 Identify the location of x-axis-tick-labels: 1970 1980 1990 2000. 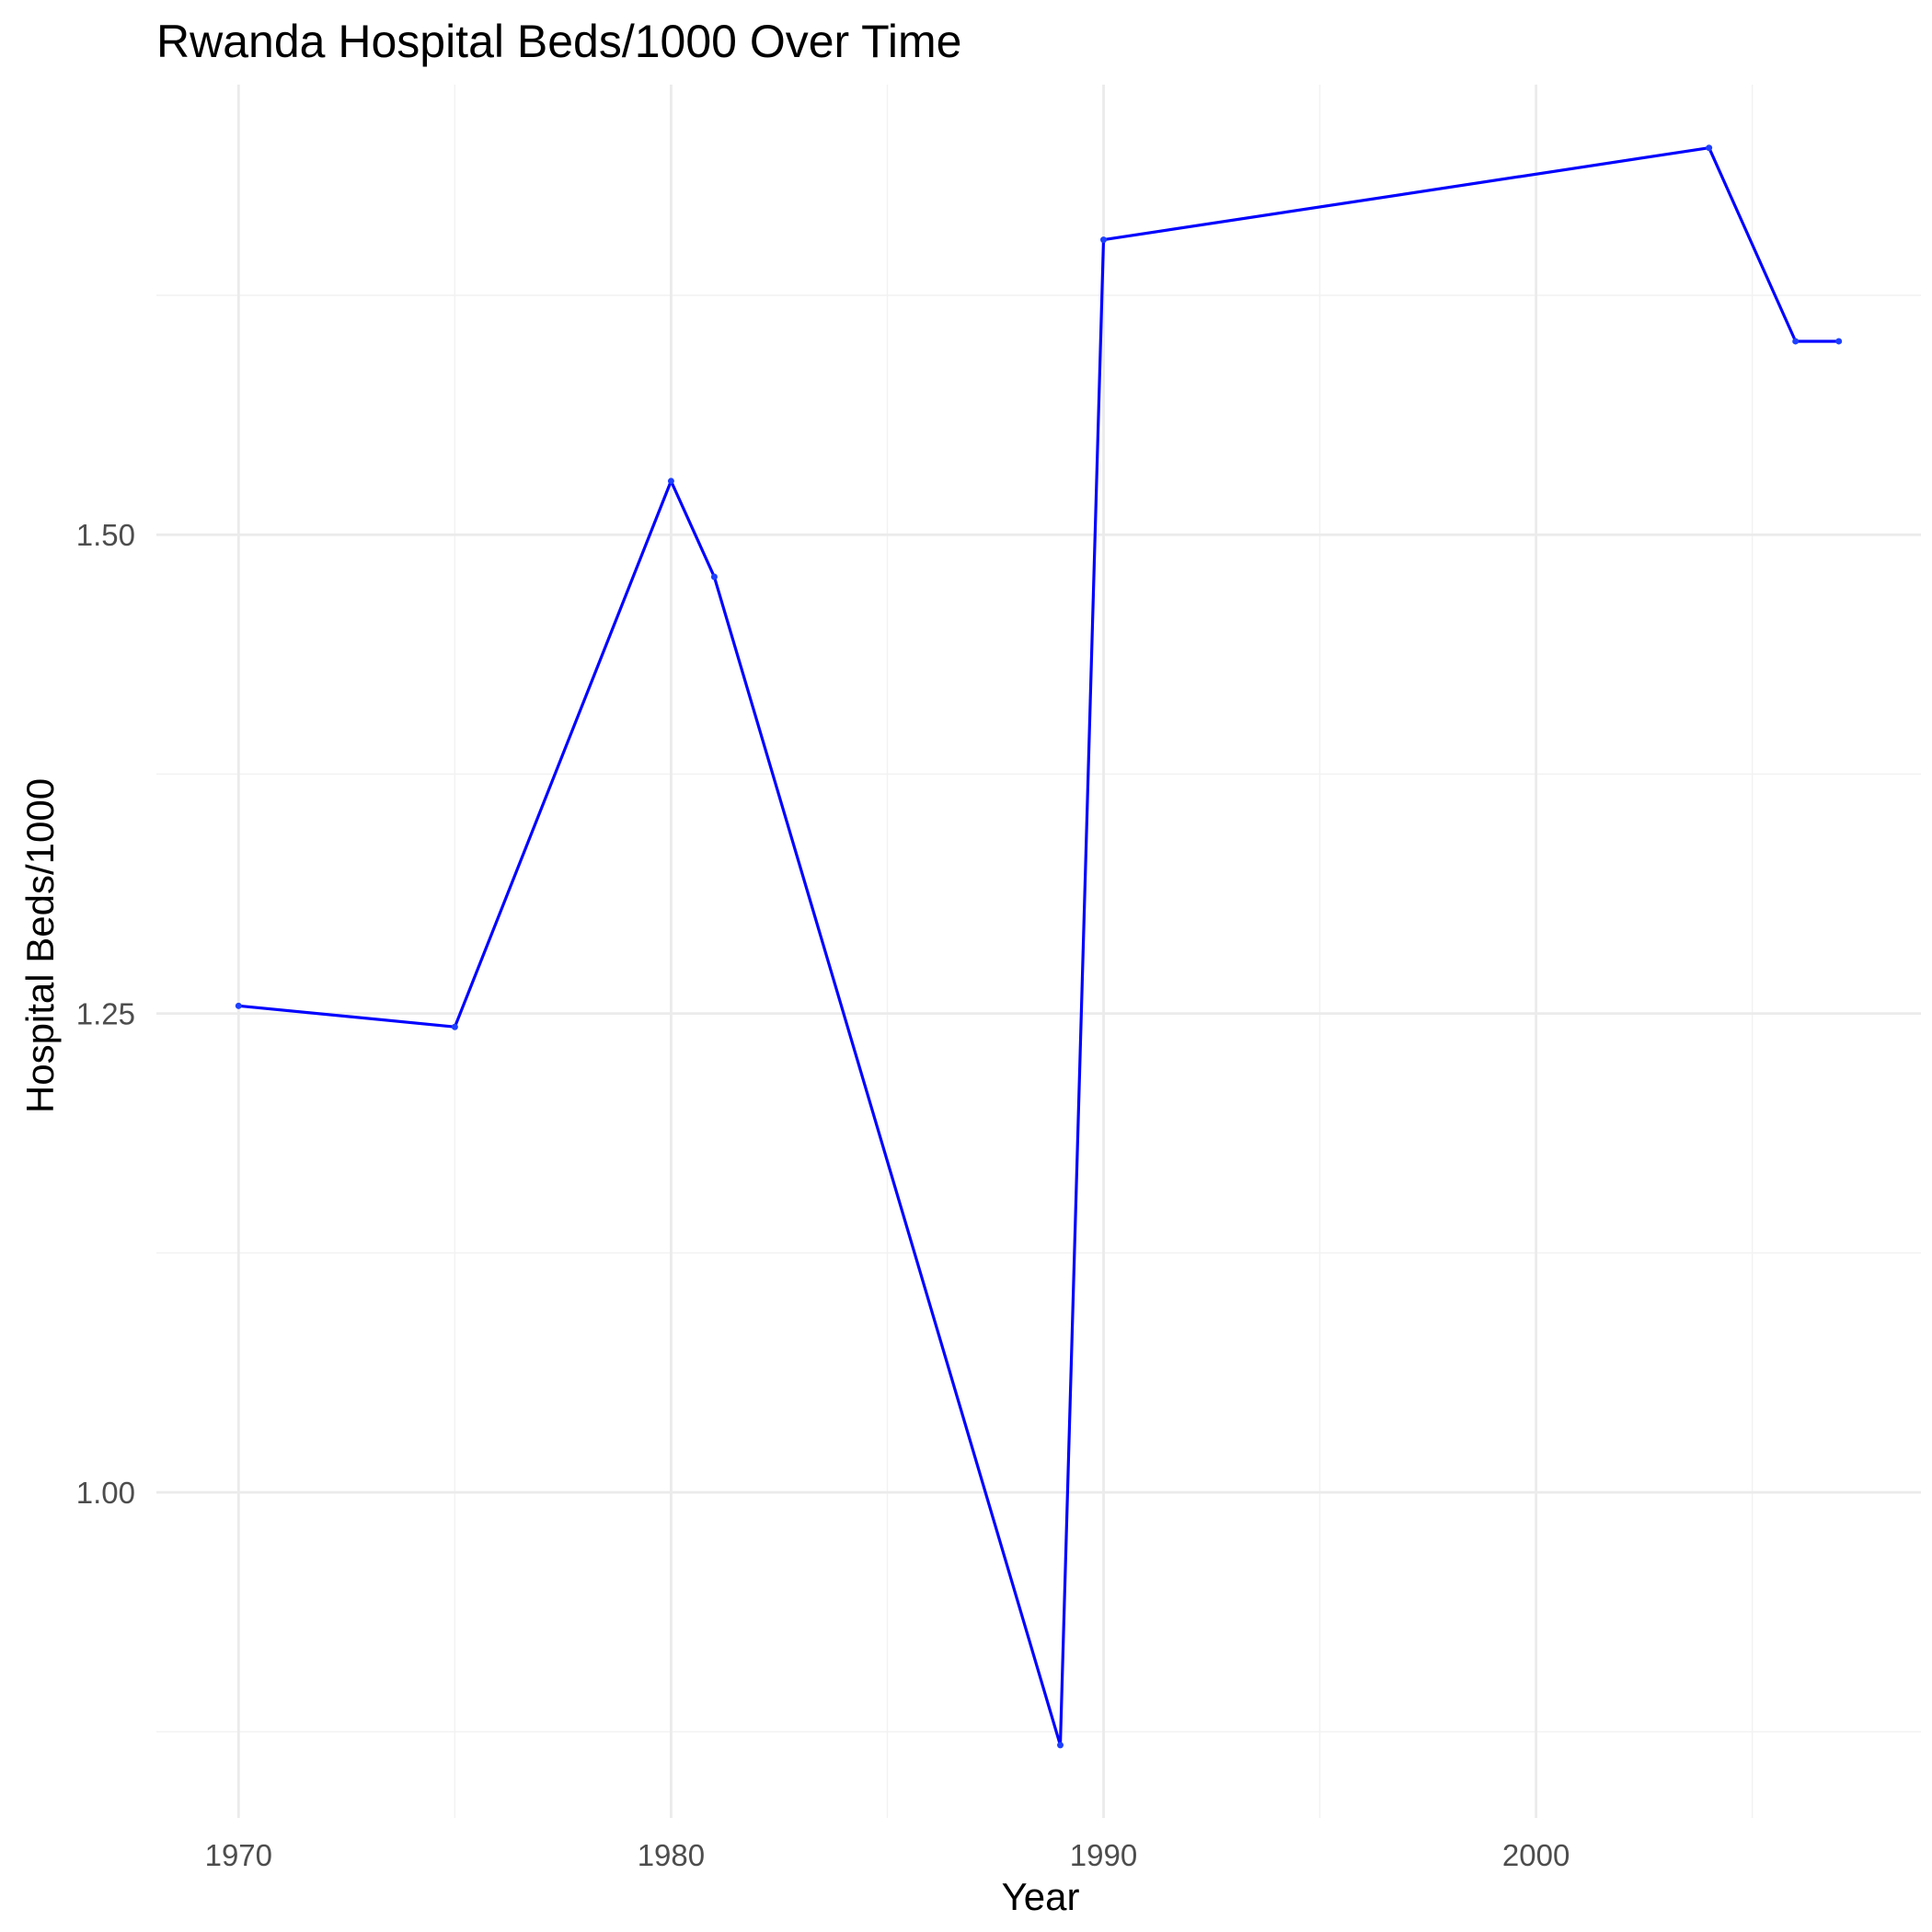
(887, 1855).